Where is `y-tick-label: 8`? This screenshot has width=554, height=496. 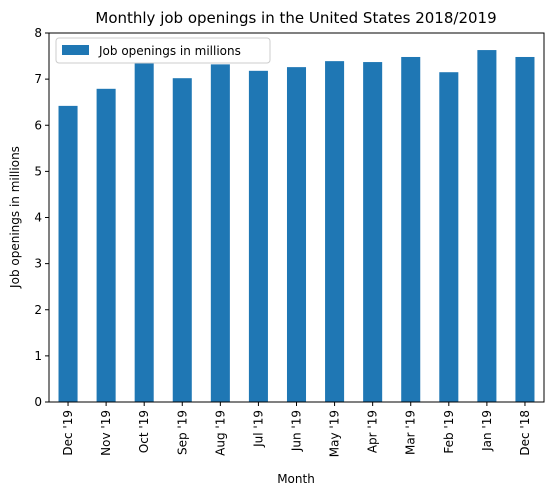 y-tick-label: 8 is located at coordinates (38, 33).